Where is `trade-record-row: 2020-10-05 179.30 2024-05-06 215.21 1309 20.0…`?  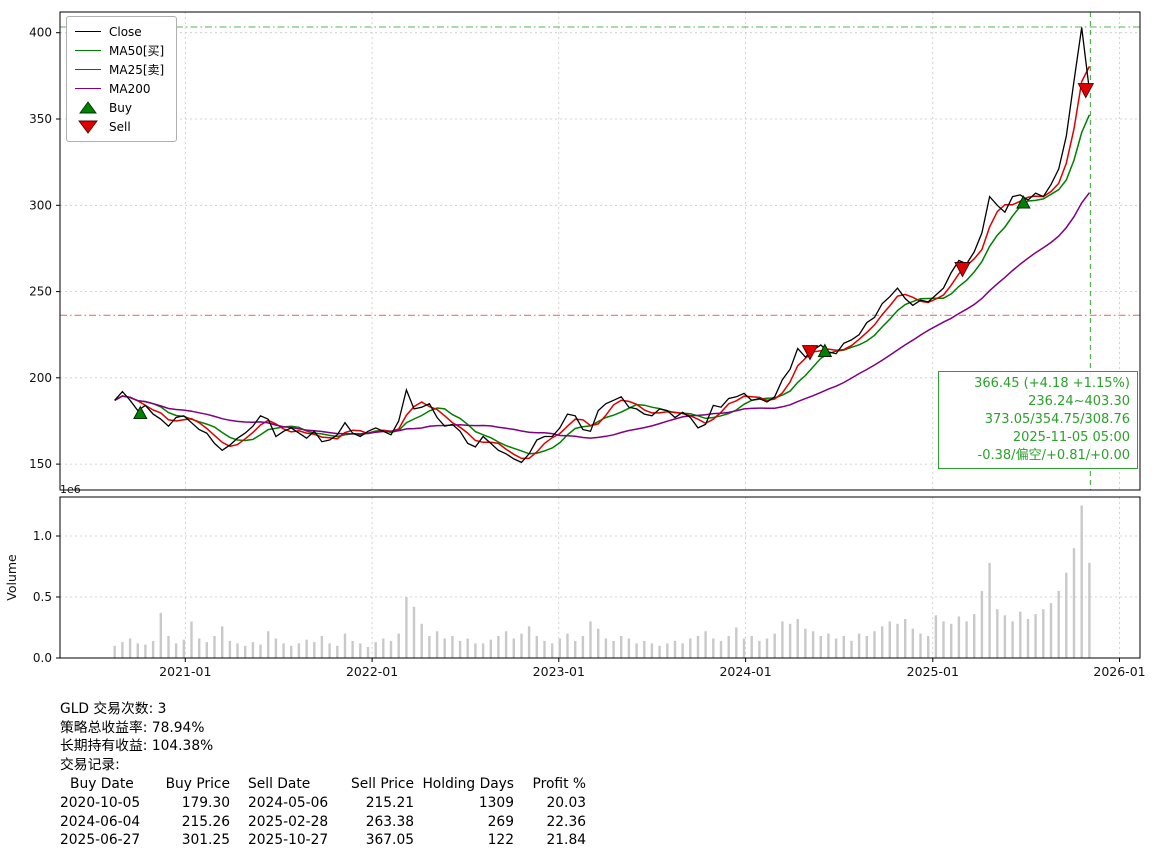 trade-record-row: 2020-10-05 179.30 2024-05-06 215.21 1309 20.0… is located at coordinates (323, 803).